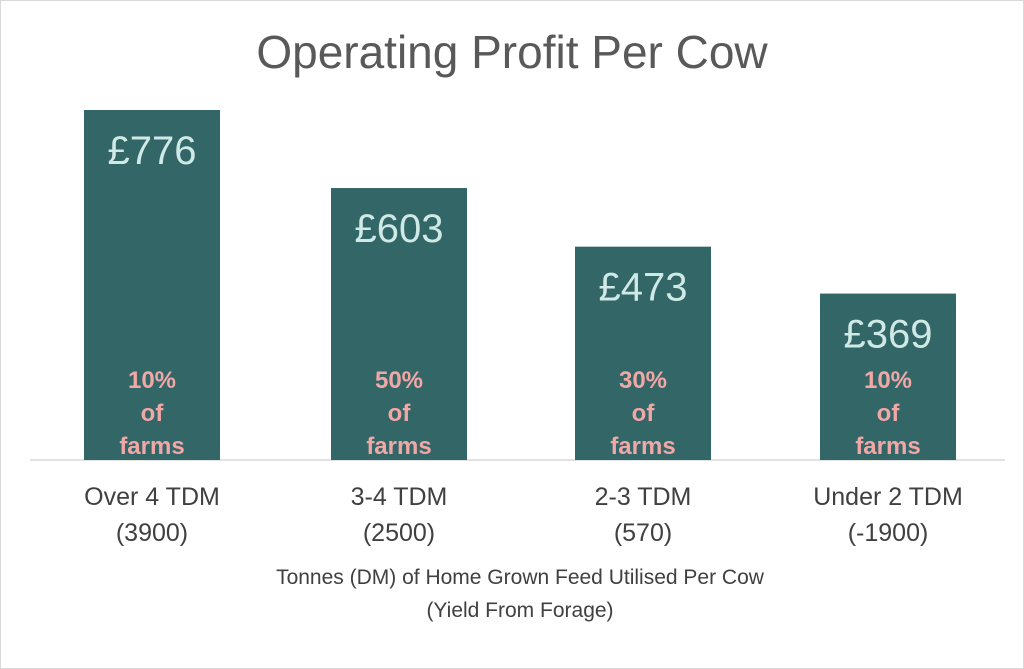 This screenshot has height=669, width=1024. What do you see at coordinates (643, 288) in the screenshot?
I see `bar-value-label: £473` at bounding box center [643, 288].